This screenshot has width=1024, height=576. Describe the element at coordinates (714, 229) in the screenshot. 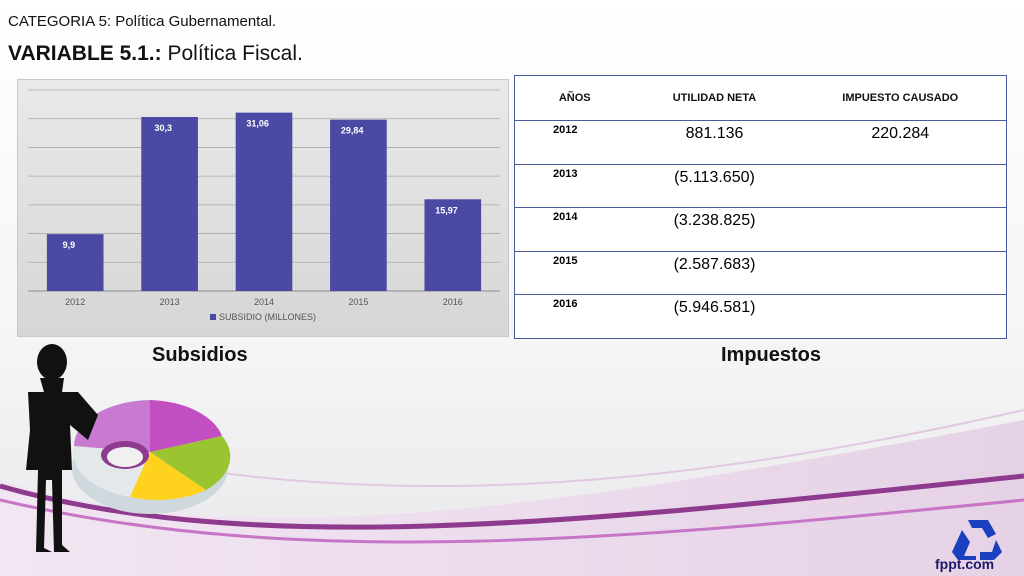

I see `utilidad-cell: (3.238.825)` at that location.